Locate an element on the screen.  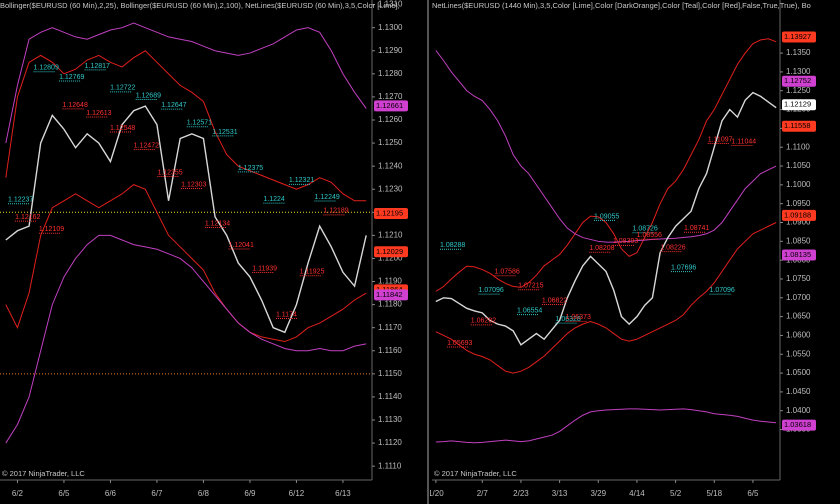
net-label: 1.12134 is located at coordinates (217, 223).